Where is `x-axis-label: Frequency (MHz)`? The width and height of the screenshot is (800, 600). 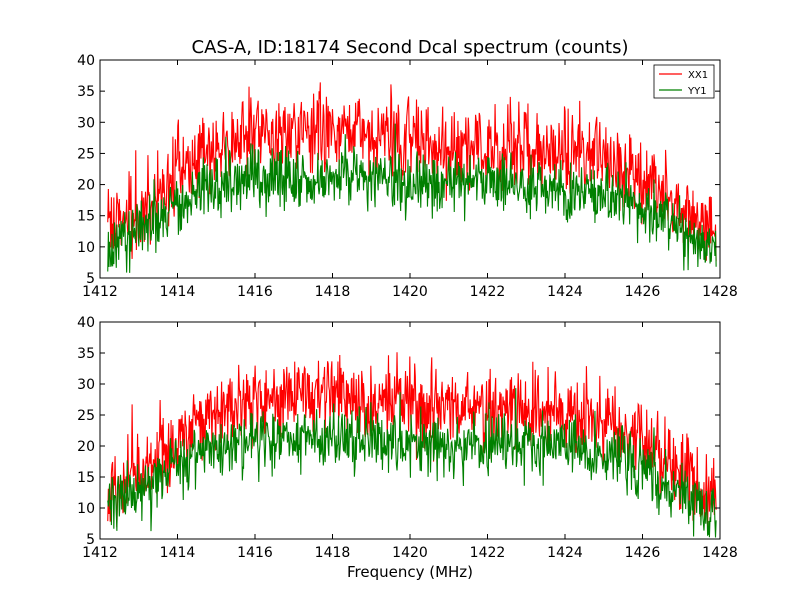 x-axis-label: Frequency (MHz) is located at coordinates (410, 572).